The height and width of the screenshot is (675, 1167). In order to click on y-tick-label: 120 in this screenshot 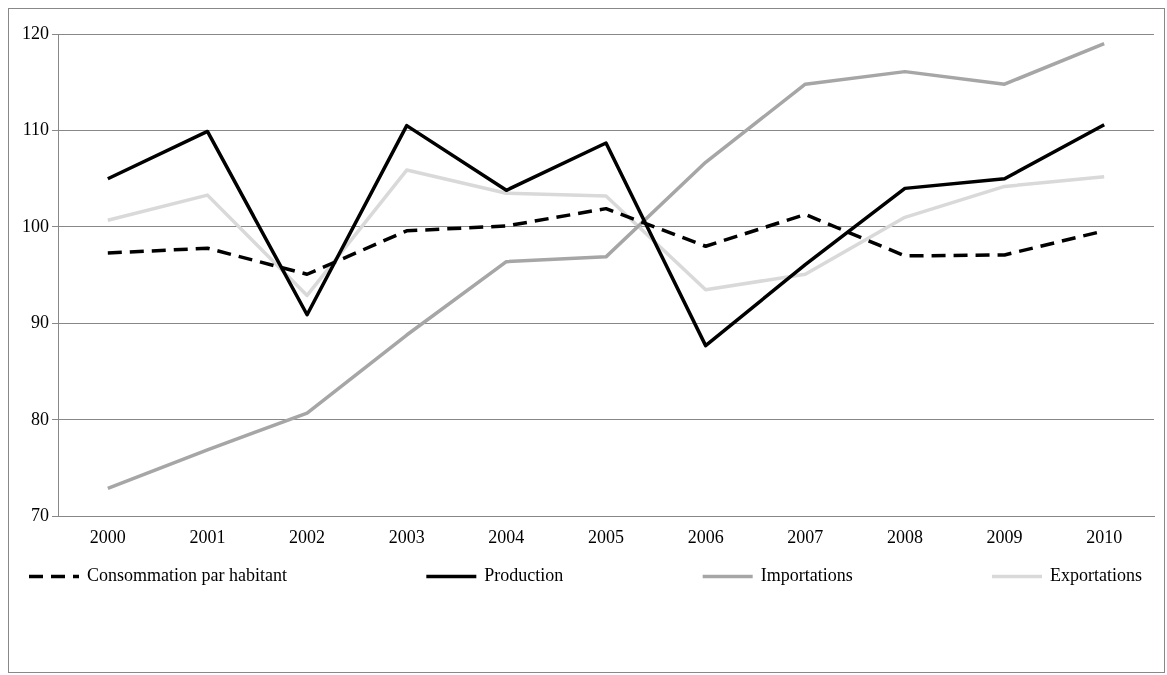, I will do `click(35, 32)`.